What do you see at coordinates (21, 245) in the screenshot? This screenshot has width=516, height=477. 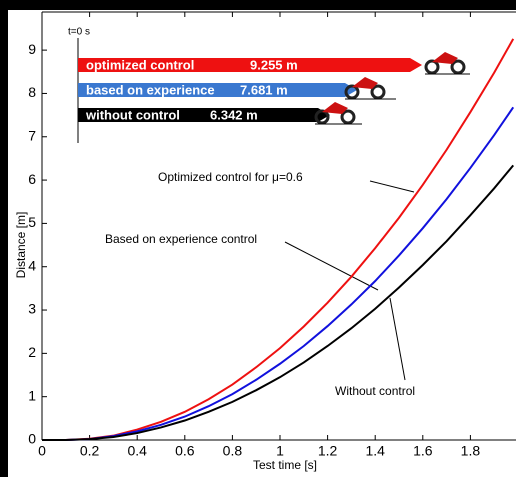 I see `y-axis-label: Distance [m]` at bounding box center [21, 245].